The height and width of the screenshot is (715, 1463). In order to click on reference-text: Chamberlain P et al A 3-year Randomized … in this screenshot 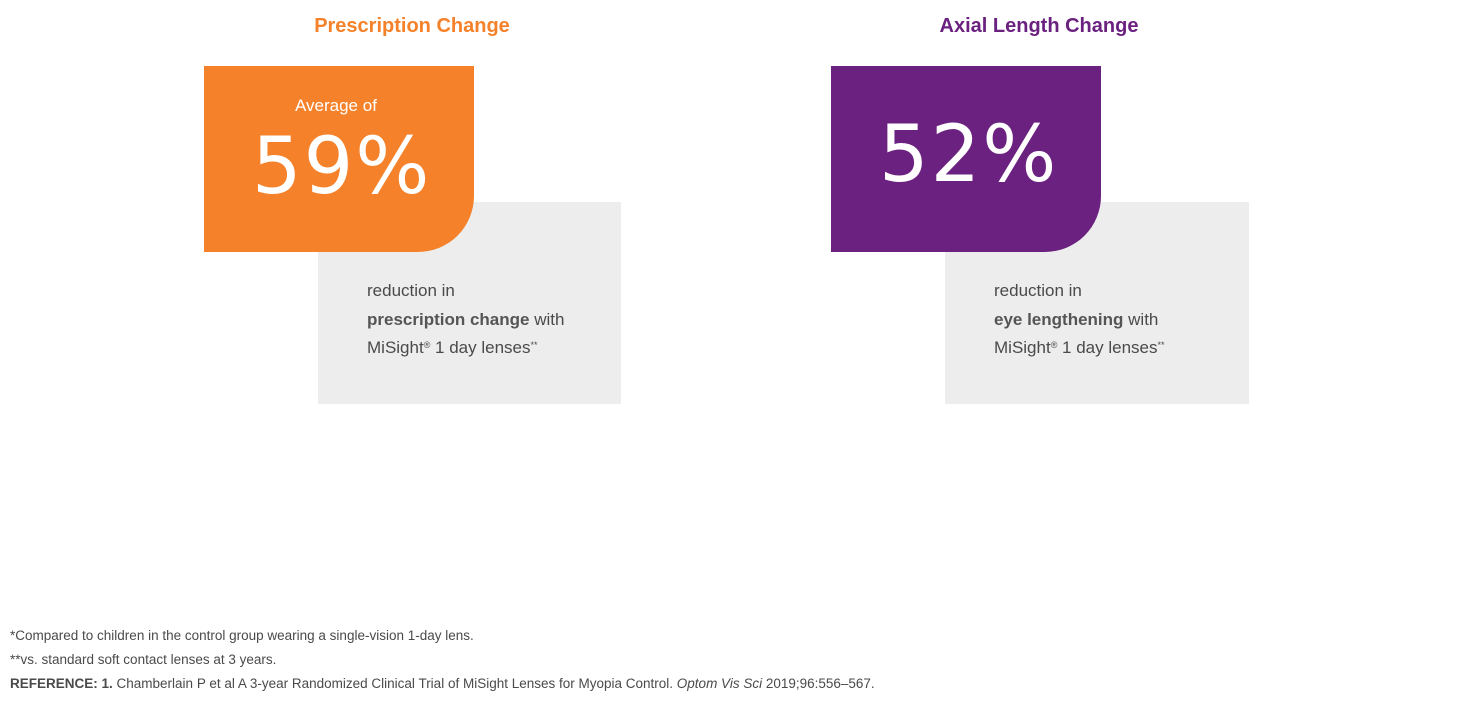, I will do `click(394, 683)`.